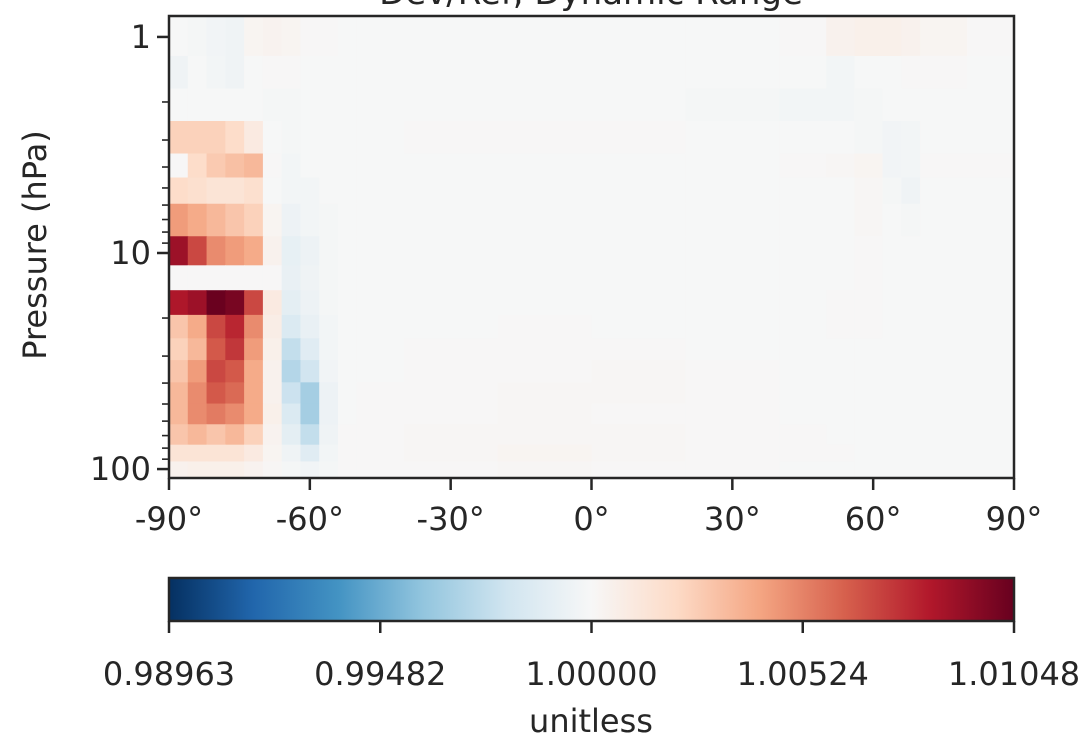 The height and width of the screenshot is (737, 1091). I want to click on colorbar-ticks: 0.98963 0.99482 1.00000 1.00524 1.01048, so click(591, 657).